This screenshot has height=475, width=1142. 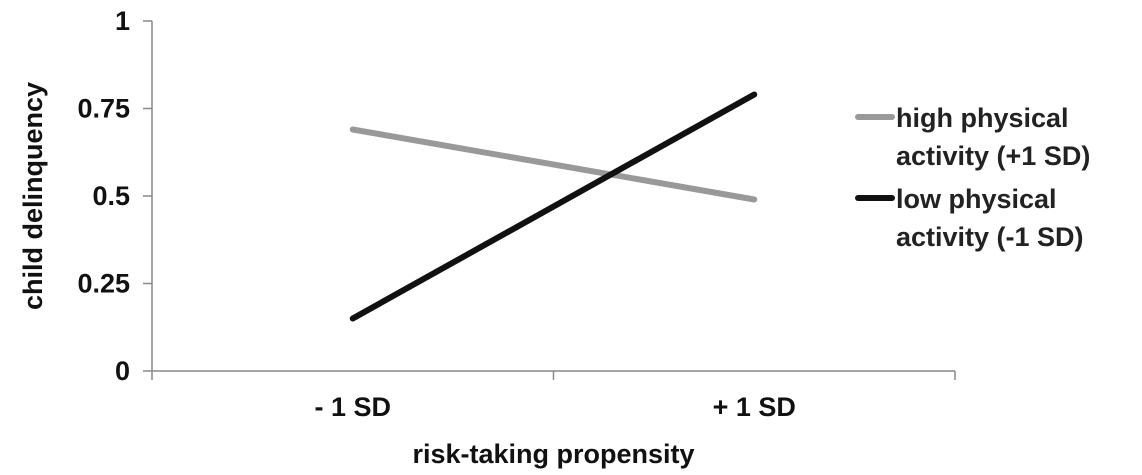 I want to click on legend-label: activity (+1 SD), so click(x=993, y=156).